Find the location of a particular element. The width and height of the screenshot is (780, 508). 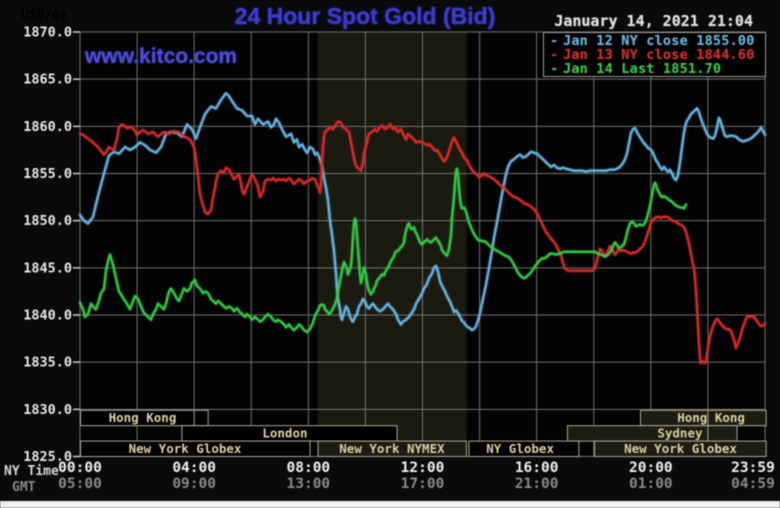

legend-entry-label: Jan 12 NY close 1855.00 is located at coordinates (659, 41).